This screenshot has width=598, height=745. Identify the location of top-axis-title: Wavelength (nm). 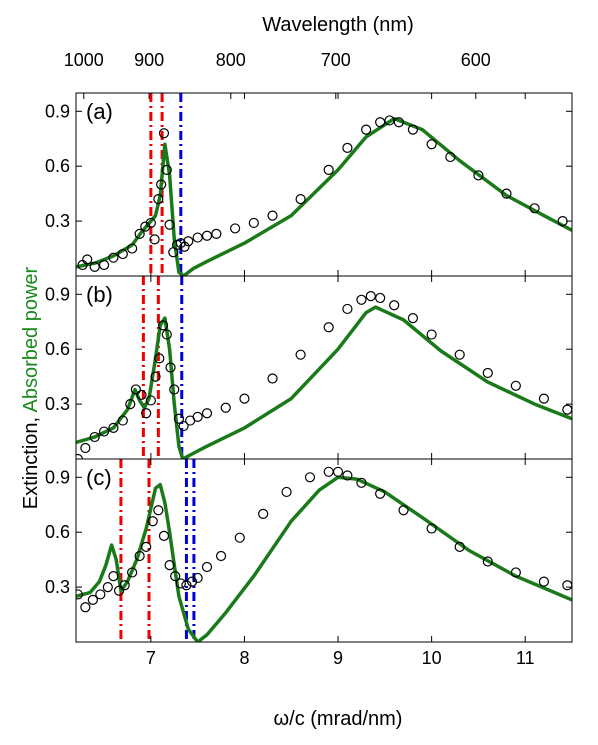
(338, 25).